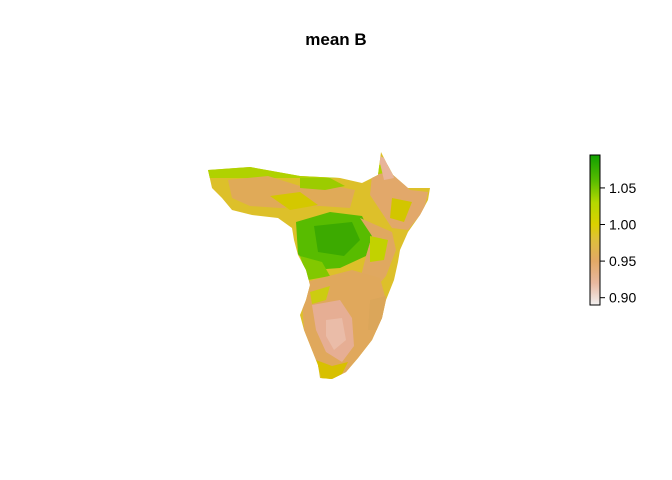  Describe the element at coordinates (622, 188) in the screenshot. I see `legend-tick-label: 1.05` at that location.